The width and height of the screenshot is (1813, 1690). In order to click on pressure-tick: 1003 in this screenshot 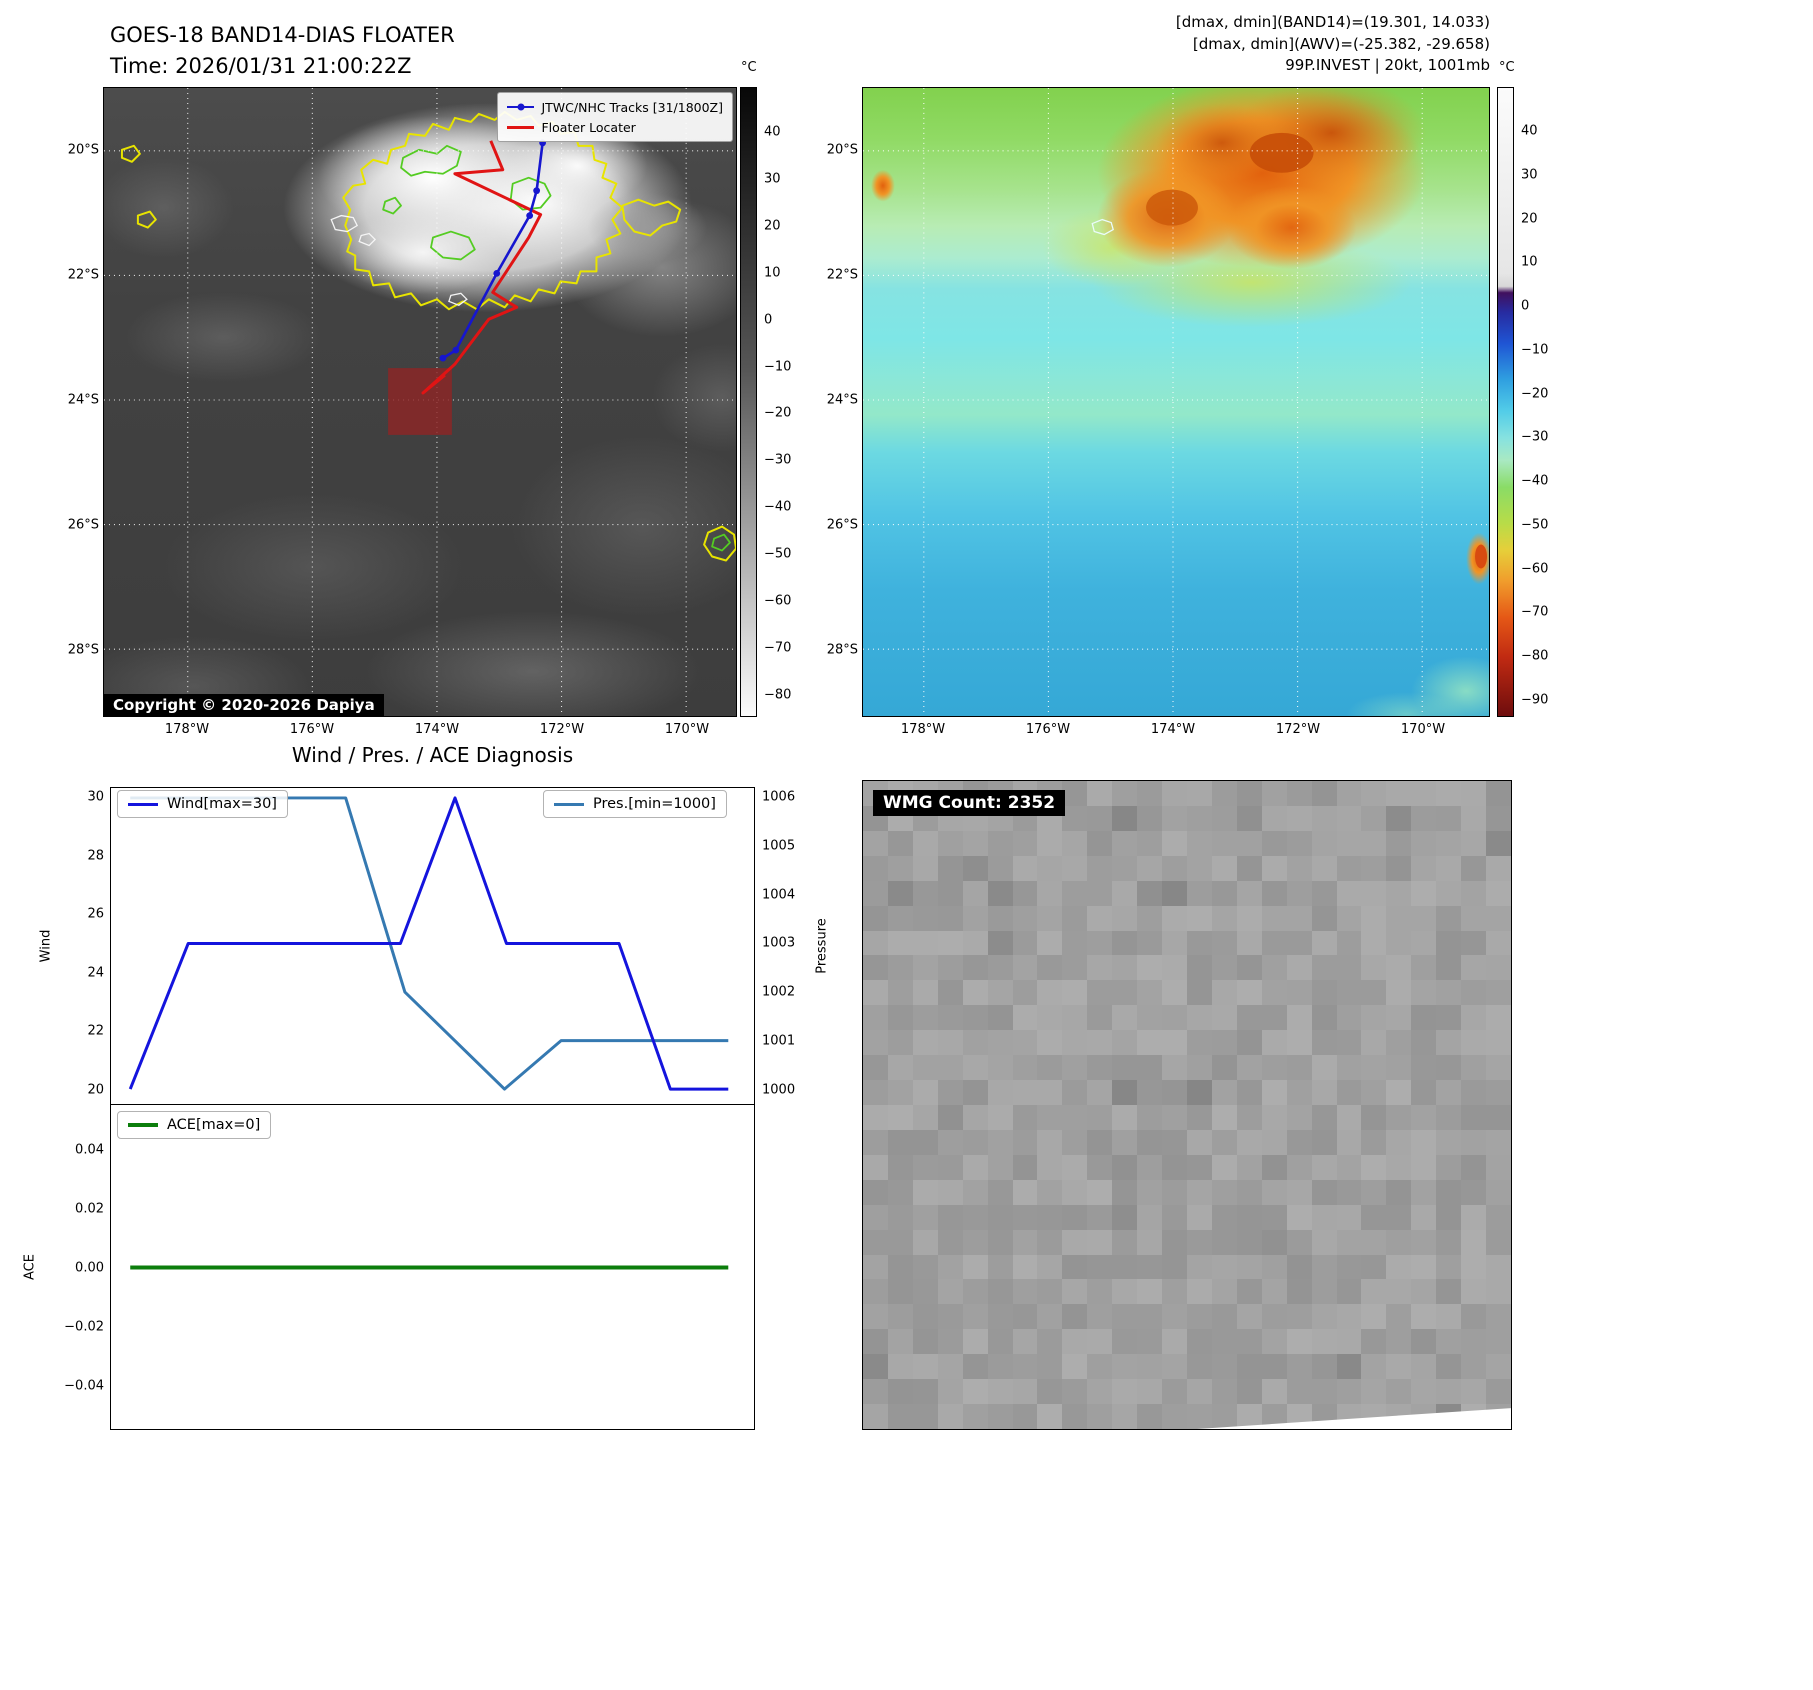, I will do `click(779, 943)`.